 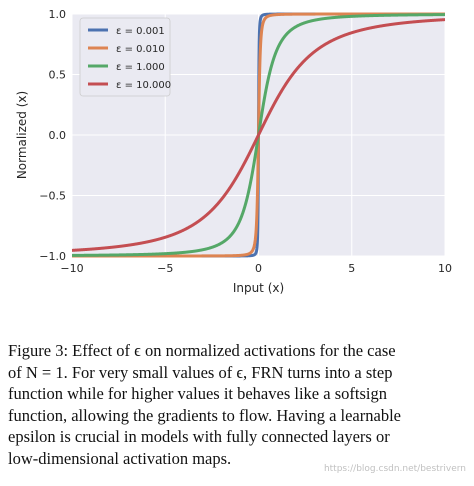 What do you see at coordinates (140, 31) in the screenshot?
I see `legend-label: ε = 0.001` at bounding box center [140, 31].